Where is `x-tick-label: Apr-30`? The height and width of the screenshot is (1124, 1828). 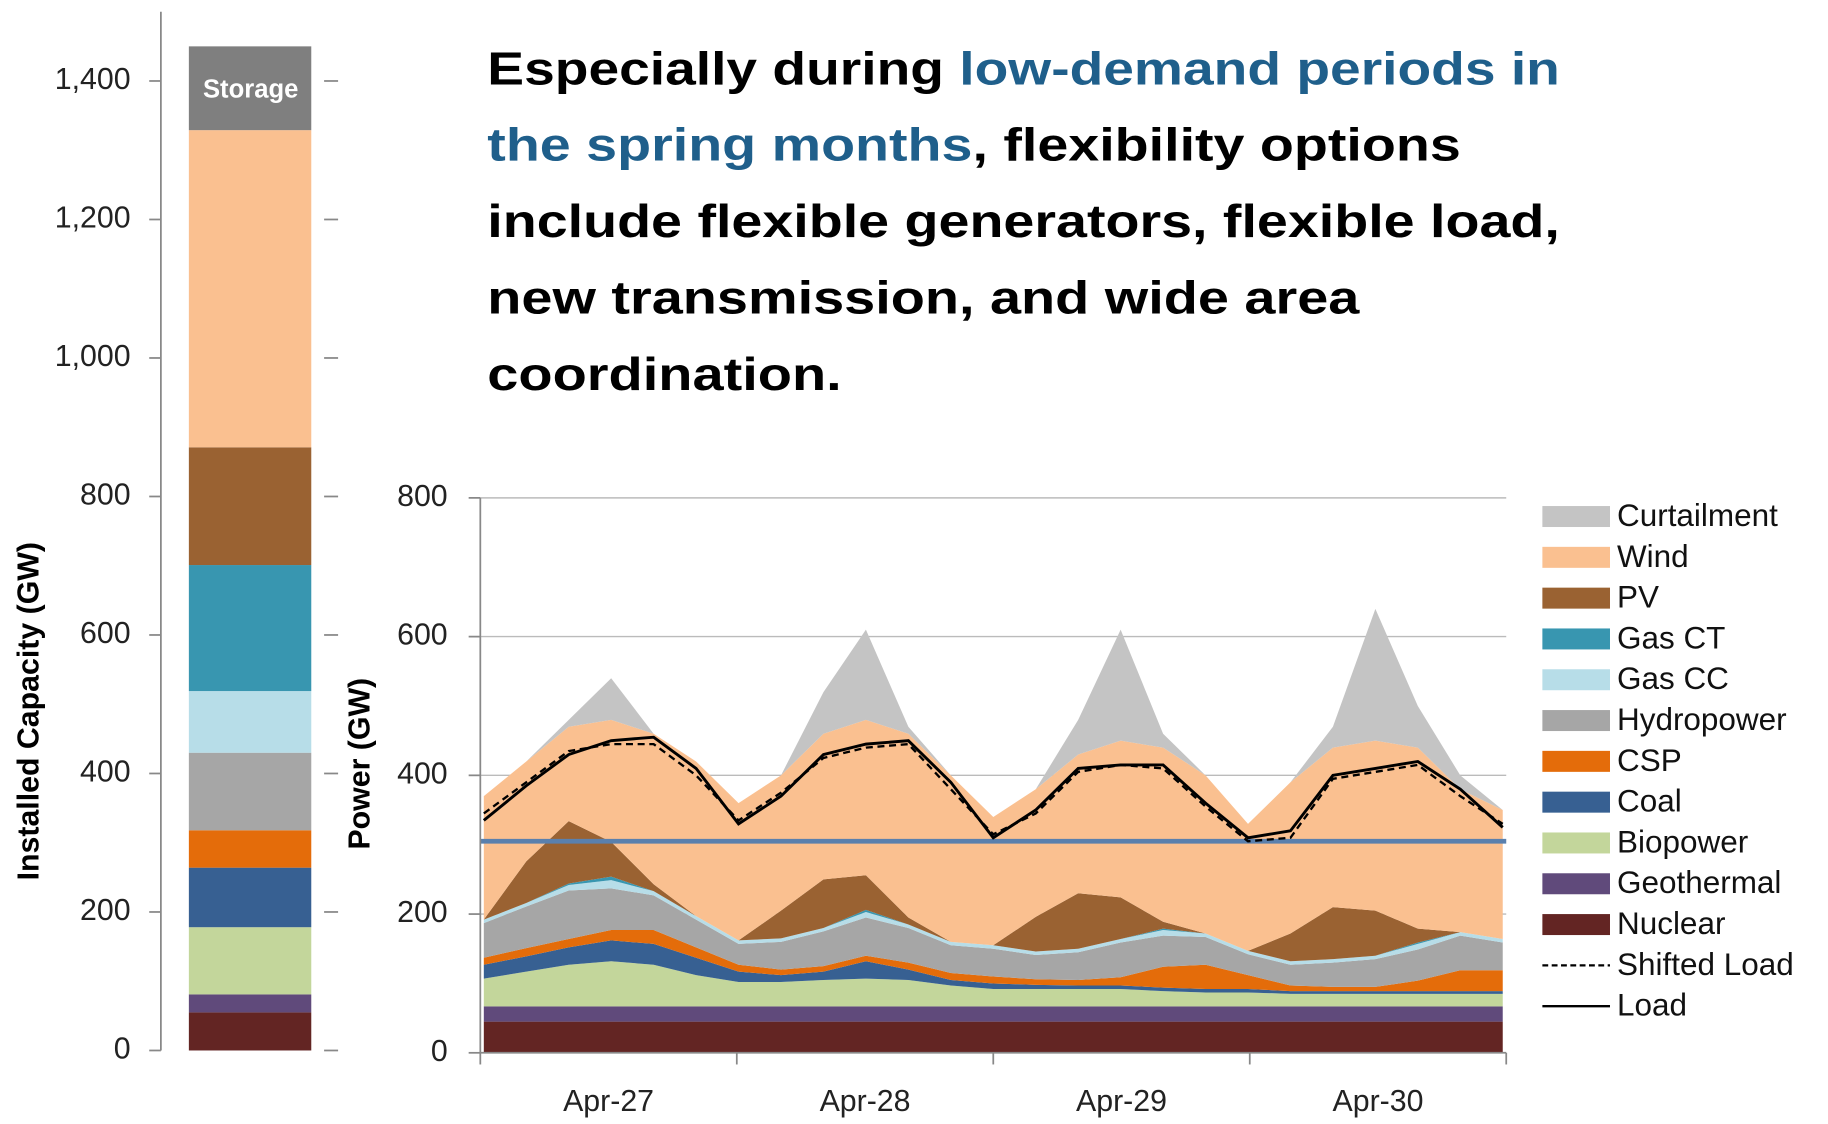 x-tick-label: Apr-30 is located at coordinates (1378, 1101).